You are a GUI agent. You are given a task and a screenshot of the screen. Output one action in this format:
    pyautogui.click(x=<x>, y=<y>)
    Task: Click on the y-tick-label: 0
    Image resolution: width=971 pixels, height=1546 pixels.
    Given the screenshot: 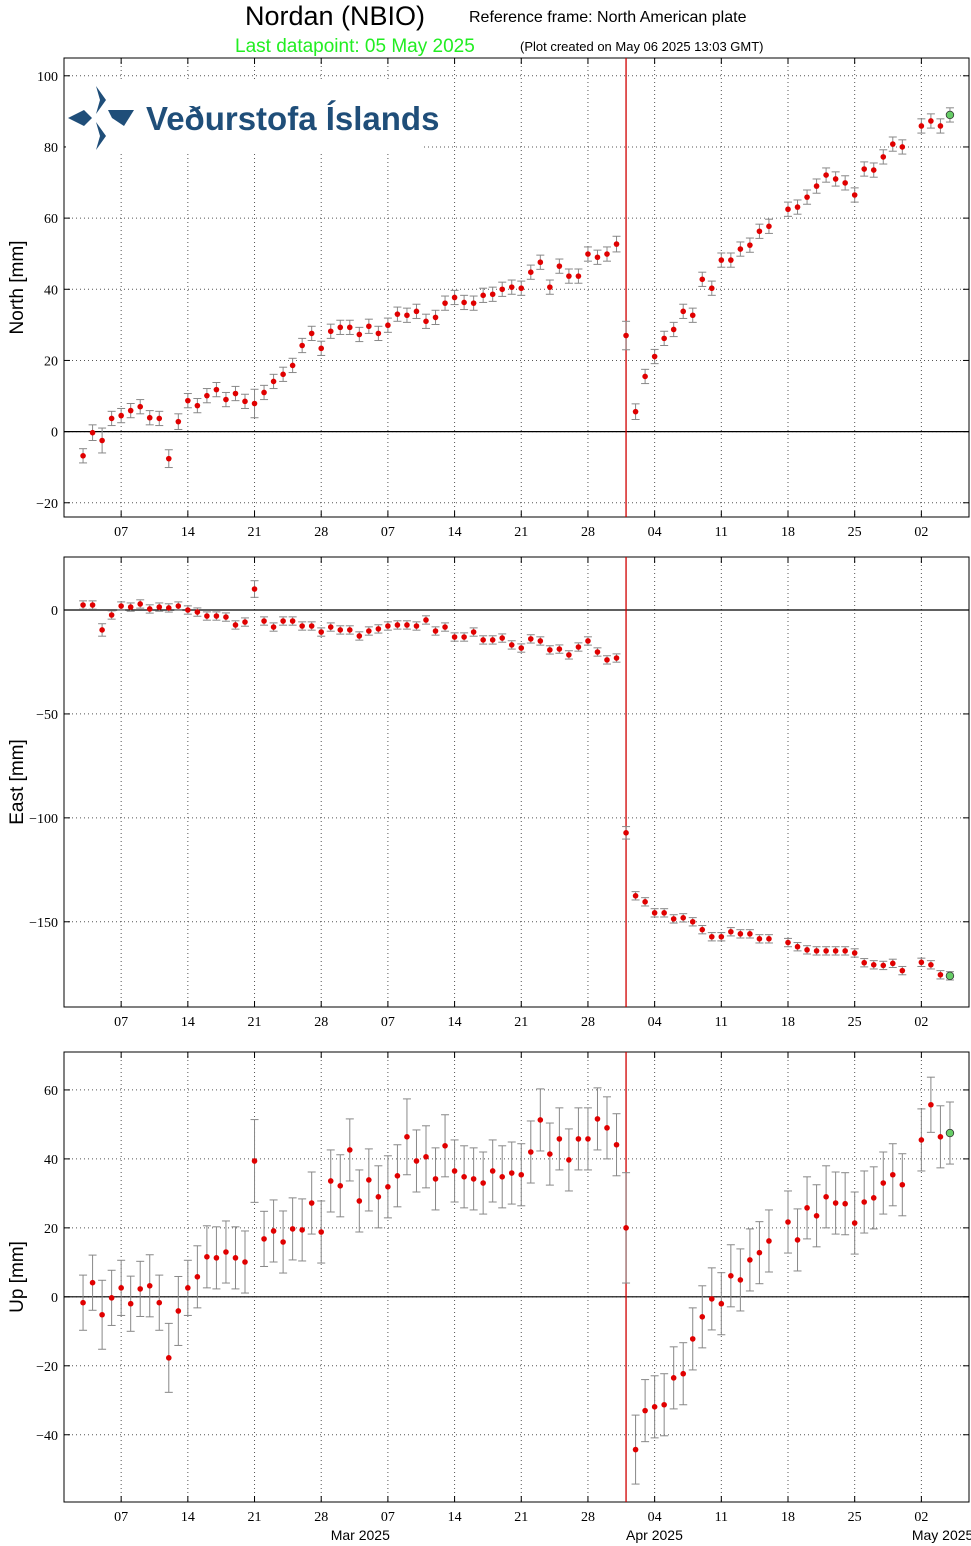 What is the action you would take?
    pyautogui.click(x=54, y=433)
    